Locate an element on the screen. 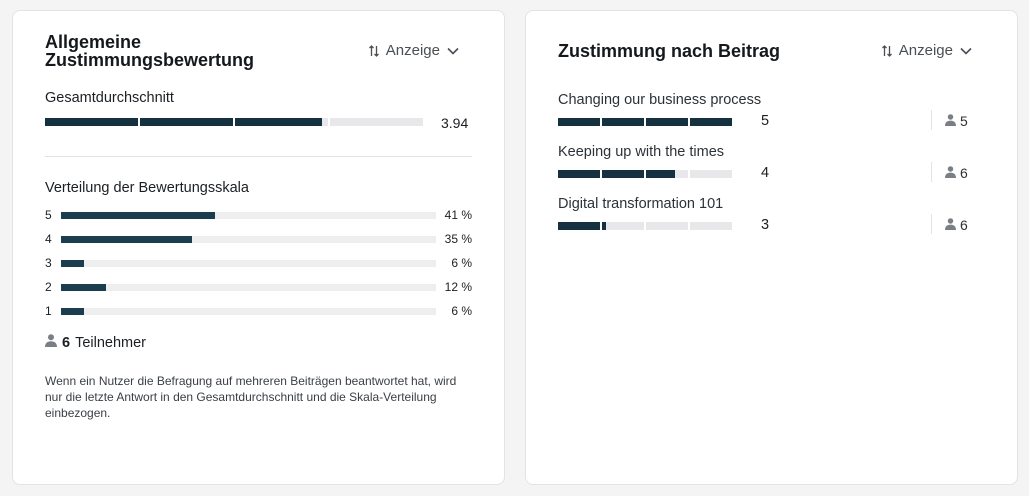 Image resolution: width=1029 pixels, height=496 pixels. left-sort-control: Anzeige is located at coordinates (414, 50).